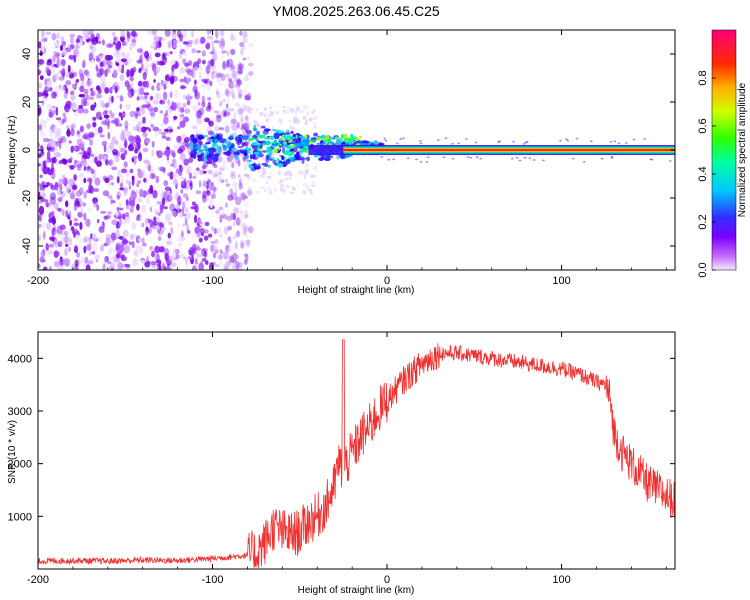 The height and width of the screenshot is (600, 750). What do you see at coordinates (12, 452) in the screenshot?
I see `snr-ylabel: SNR (10 * v/v)` at bounding box center [12, 452].